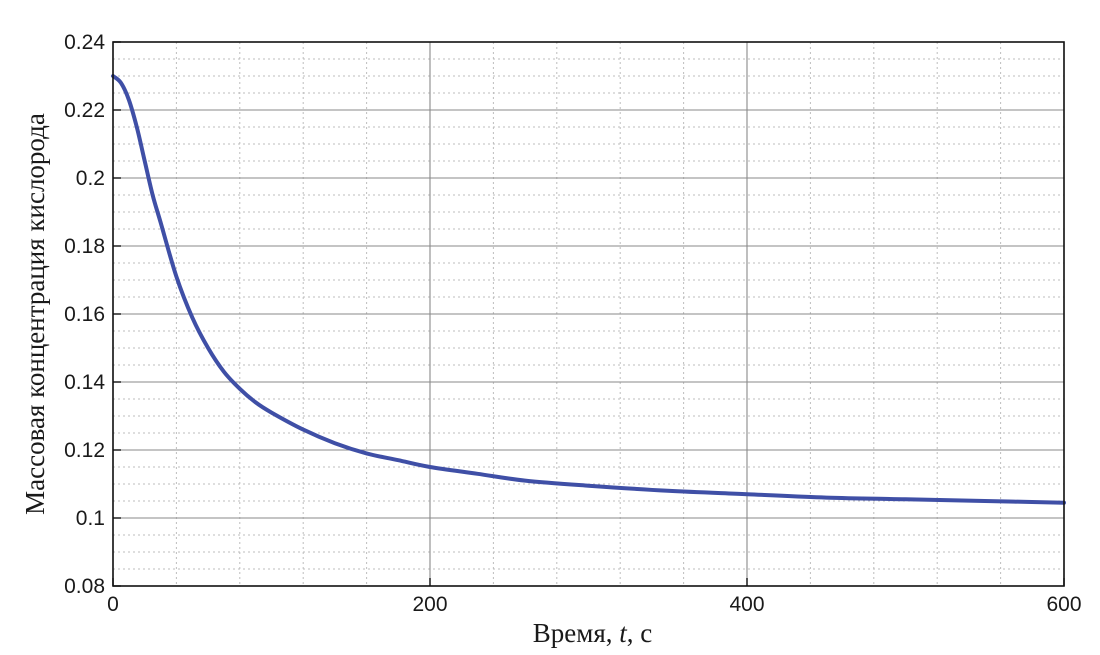  I want to click on y-tick-label: 0.2, so click(90, 178).